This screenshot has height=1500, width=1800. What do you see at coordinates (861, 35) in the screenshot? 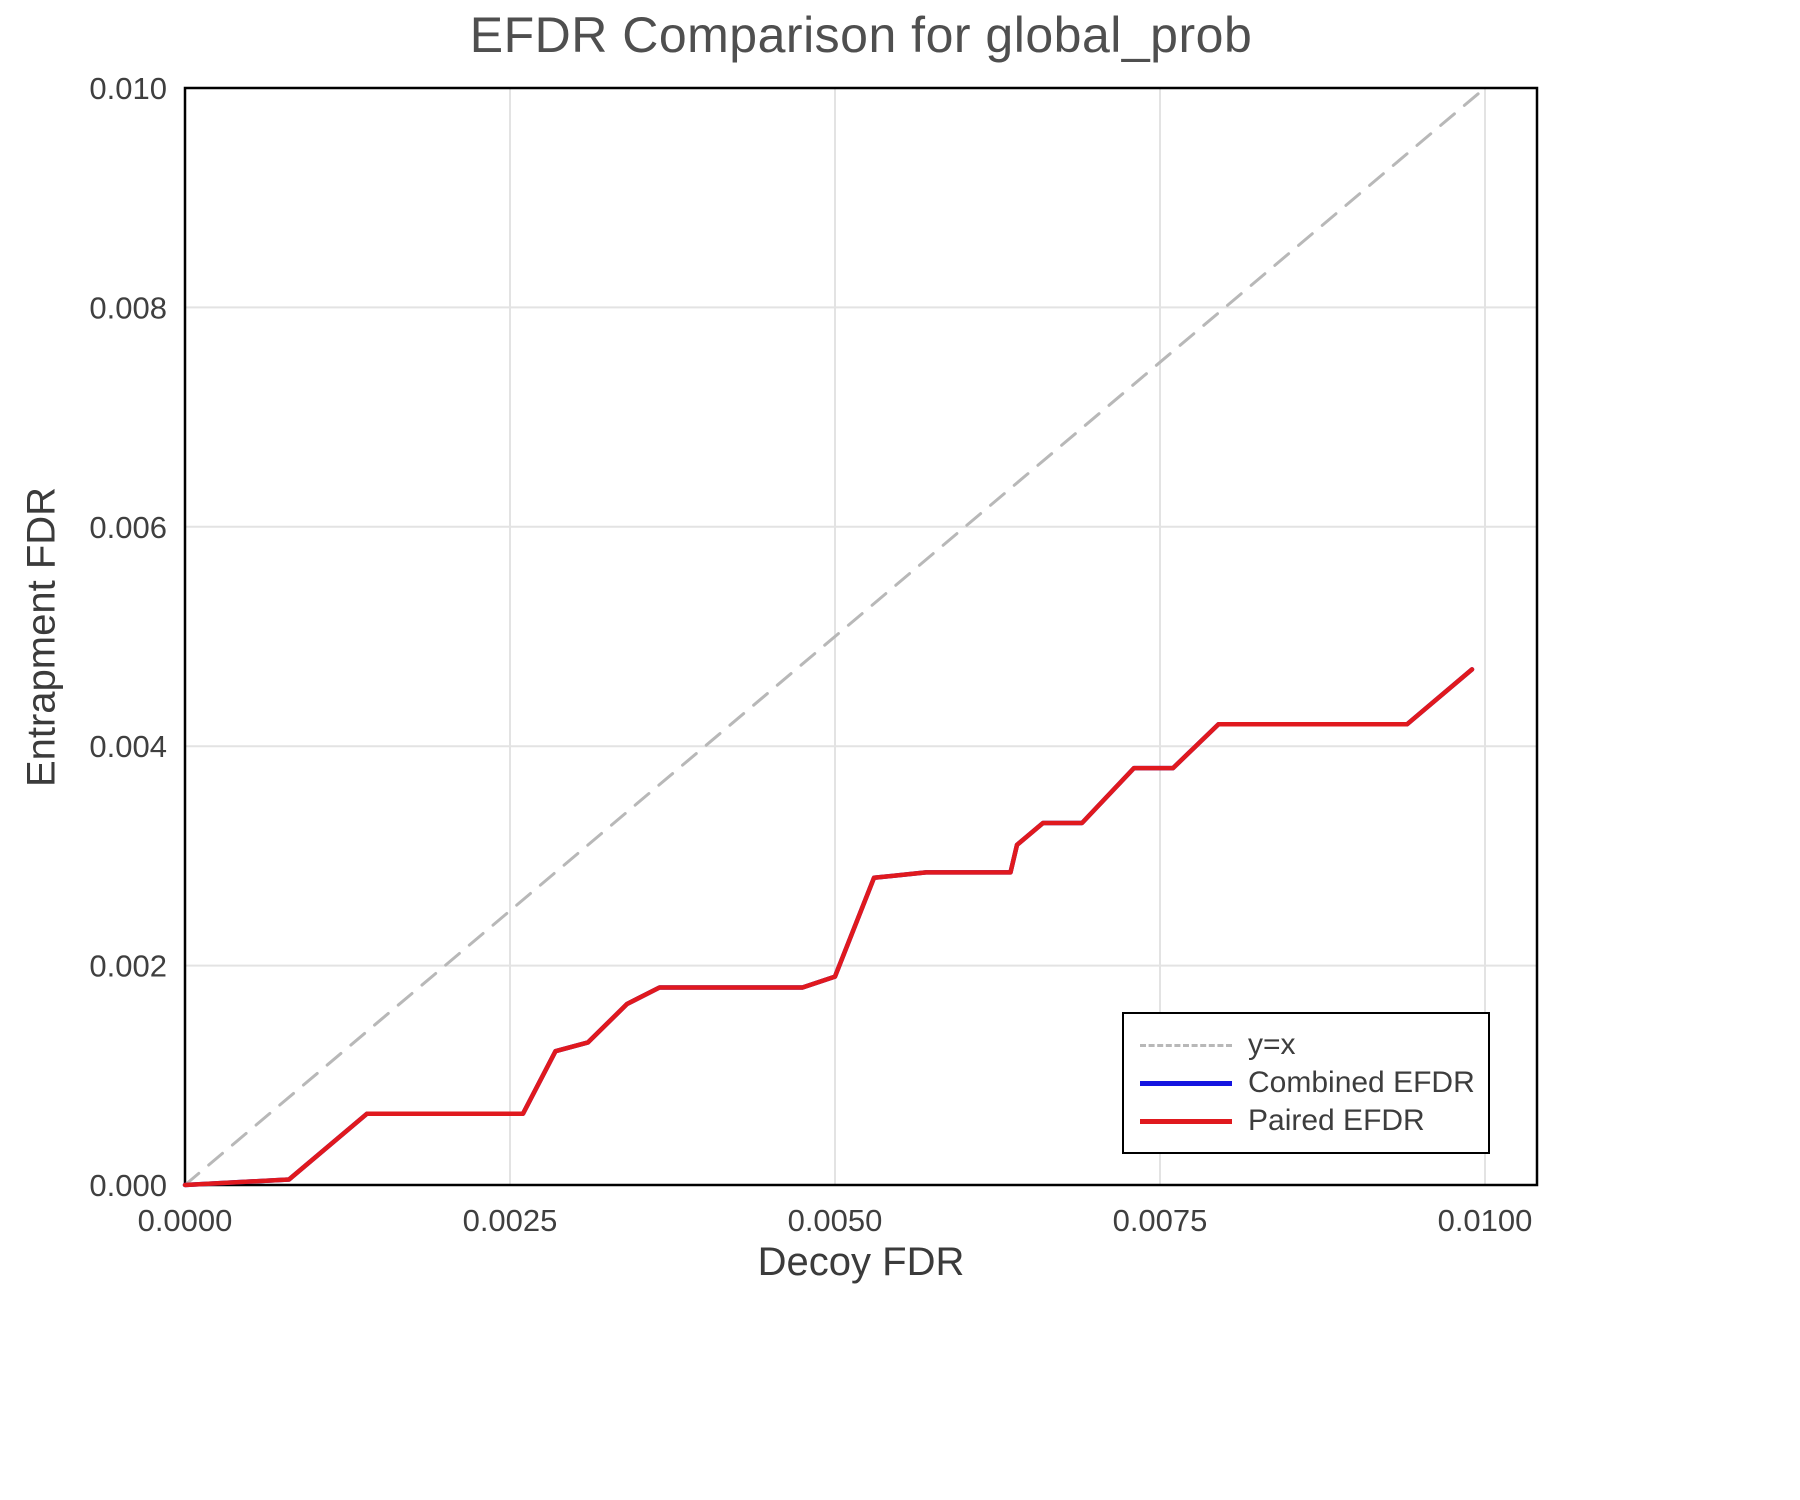
I see `chart-title: EFDR Comparison for global_prob` at bounding box center [861, 35].